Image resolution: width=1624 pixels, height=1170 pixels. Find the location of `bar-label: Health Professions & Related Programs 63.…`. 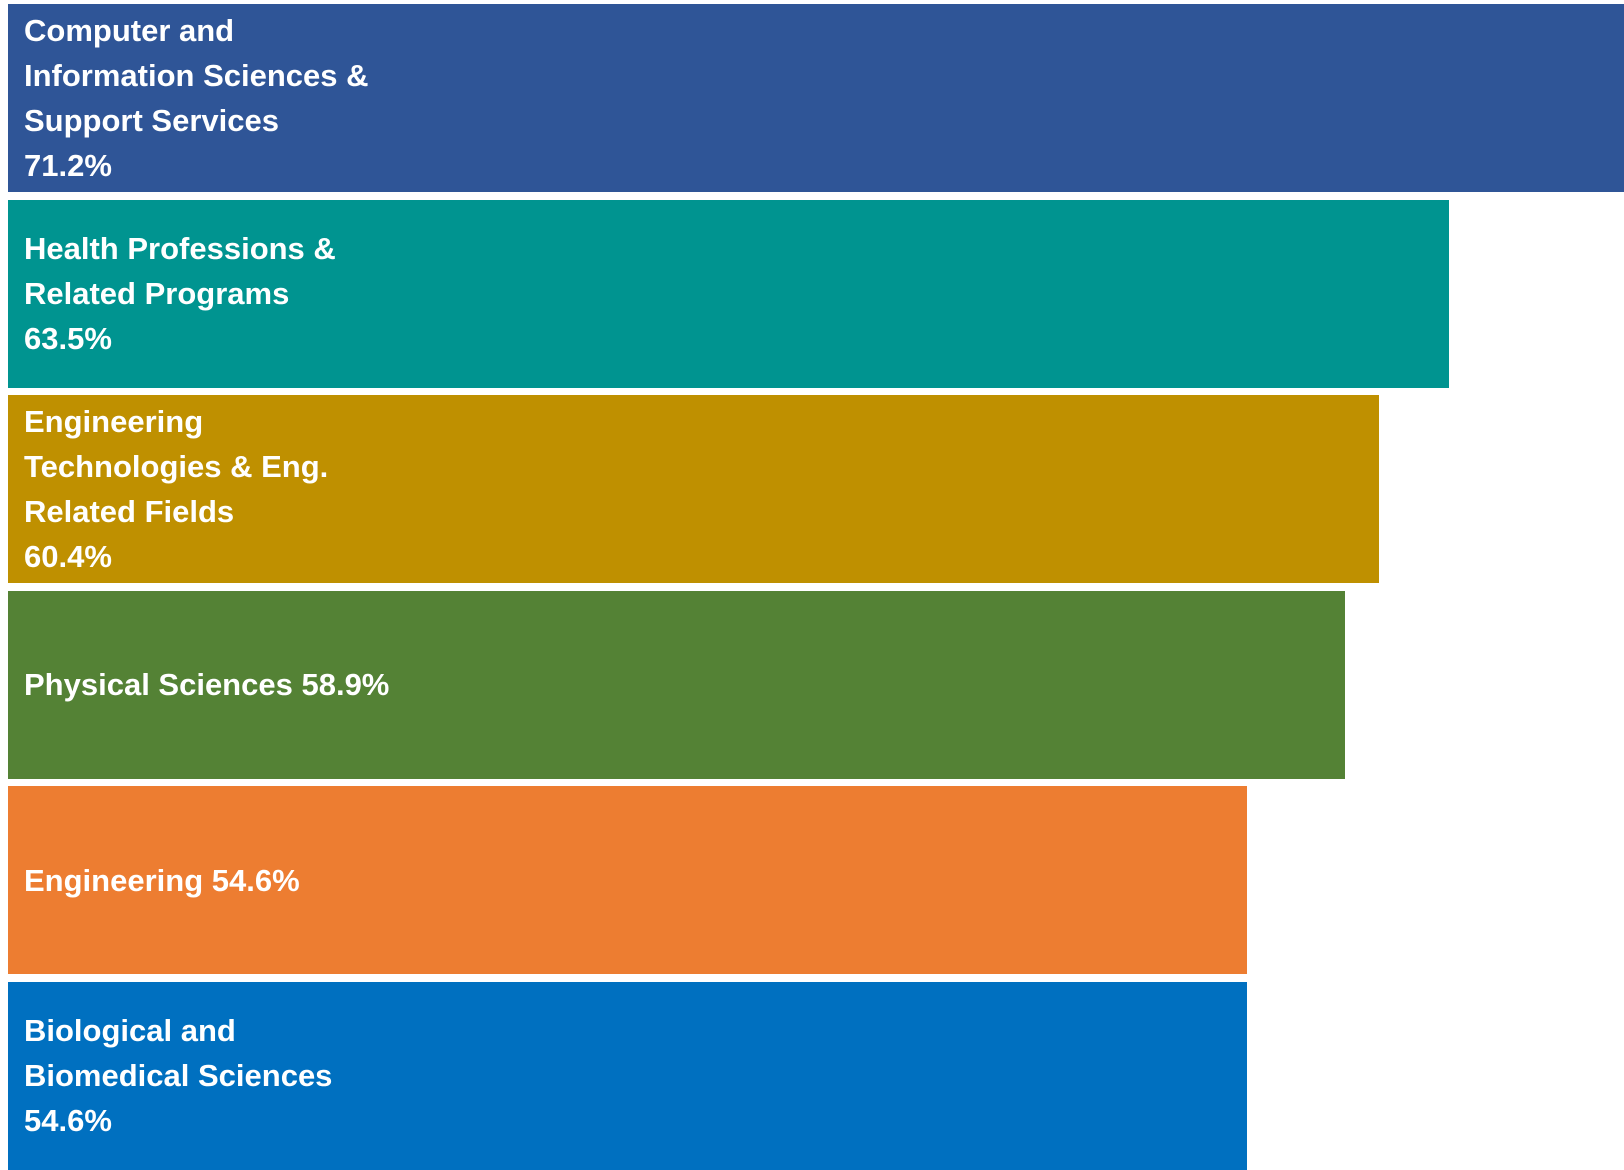

bar-label: Health Professions & Related Programs 63.… is located at coordinates (180, 293).